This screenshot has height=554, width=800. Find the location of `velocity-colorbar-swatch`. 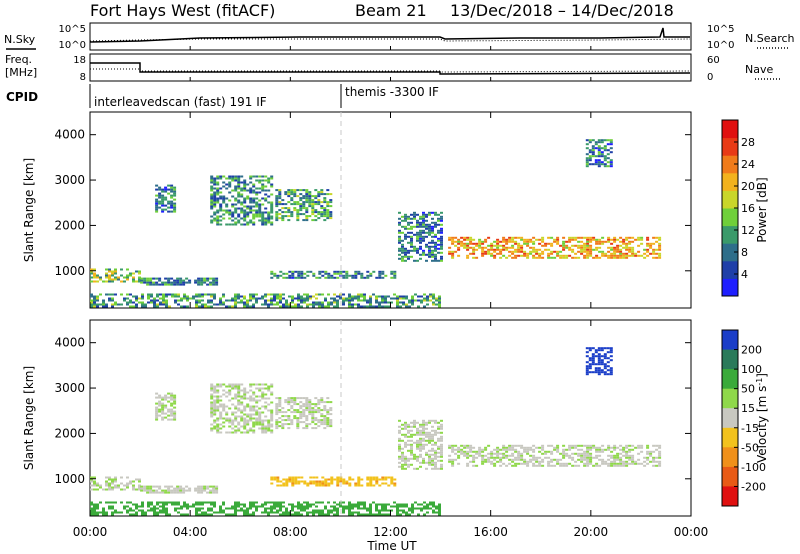

velocity-colorbar-swatch is located at coordinates (730, 437).